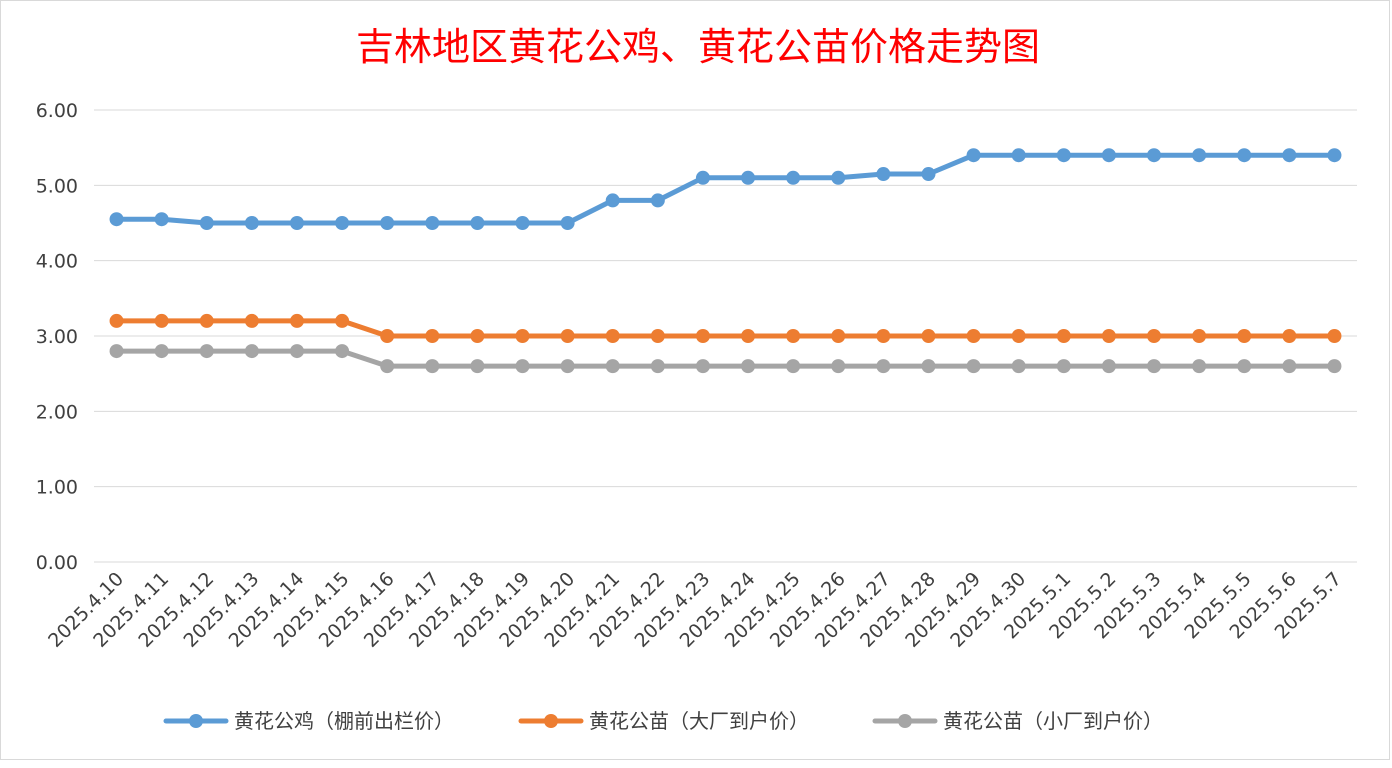  I want to click on legend-label: 黄花公鸡（棚前出栏价）, so click(344, 721).